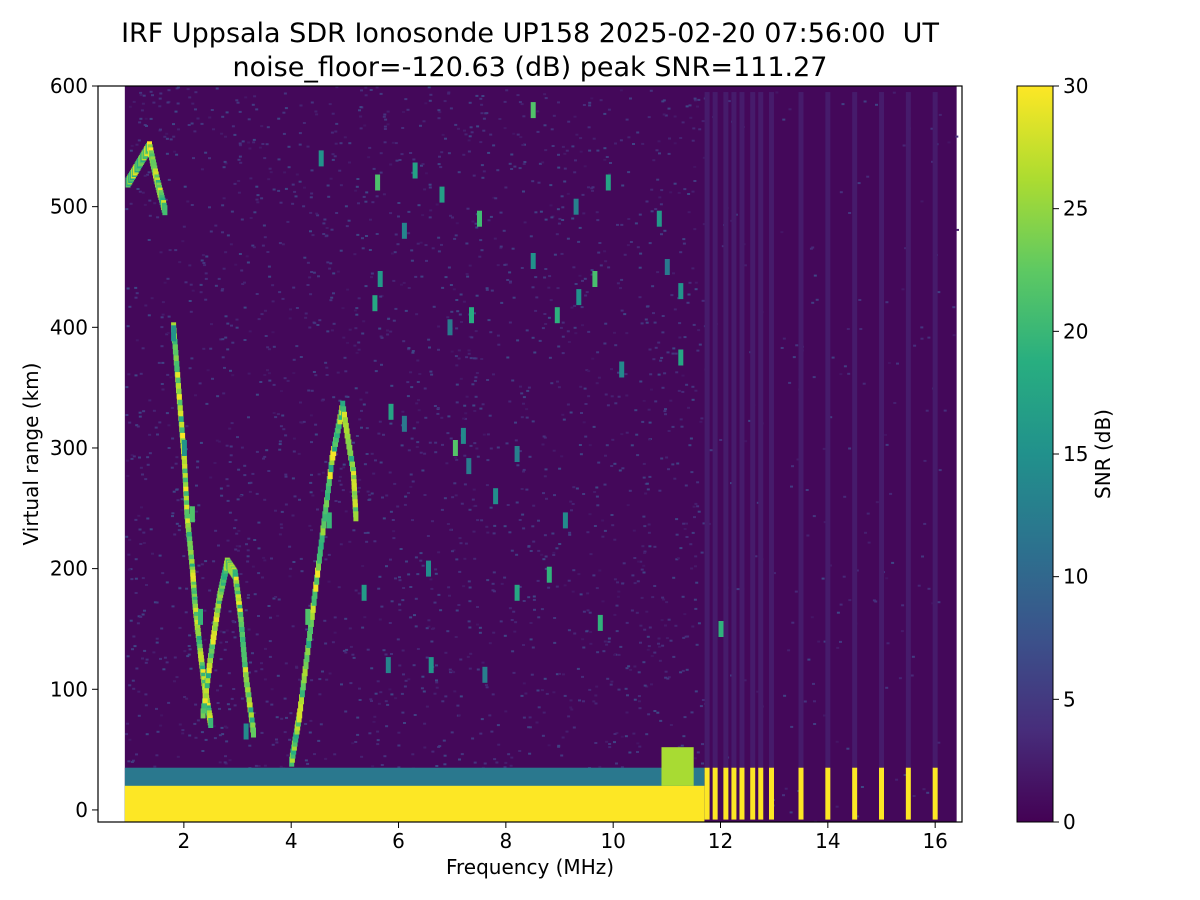  What do you see at coordinates (69, 569) in the screenshot?
I see `y-tick-label: 200` at bounding box center [69, 569].